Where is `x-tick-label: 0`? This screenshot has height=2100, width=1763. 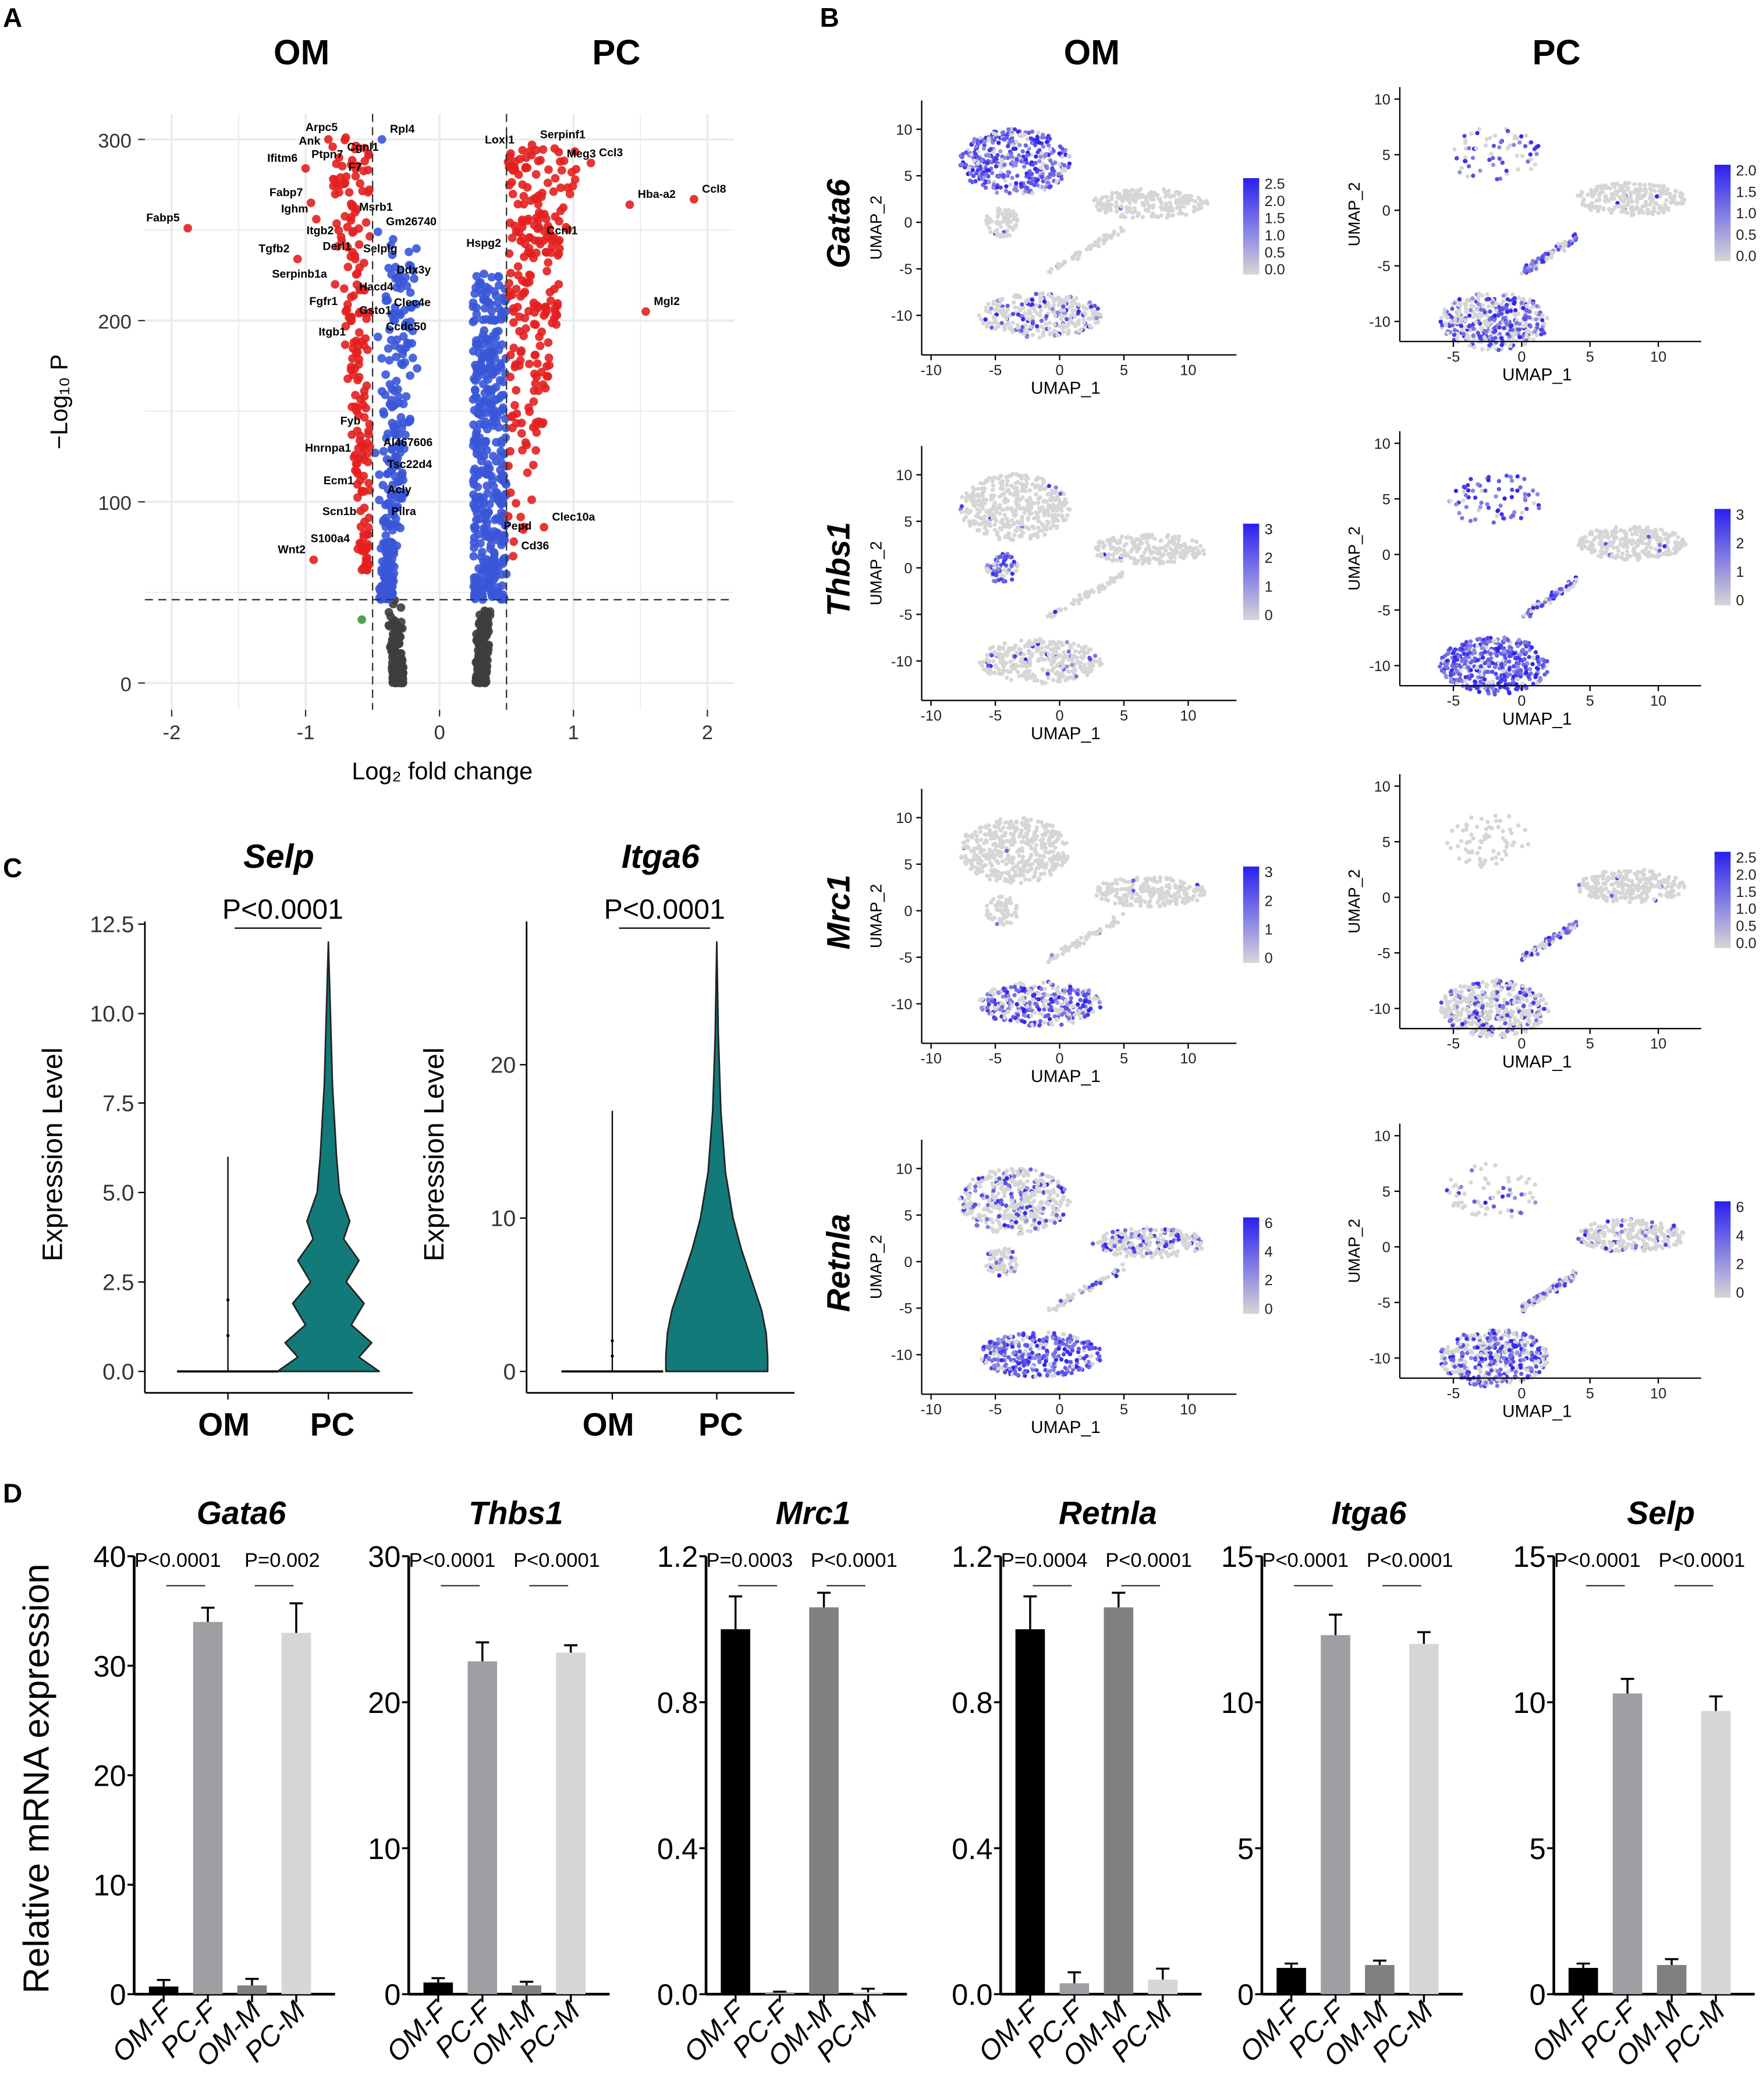
x-tick-label: 0 is located at coordinates (439, 733).